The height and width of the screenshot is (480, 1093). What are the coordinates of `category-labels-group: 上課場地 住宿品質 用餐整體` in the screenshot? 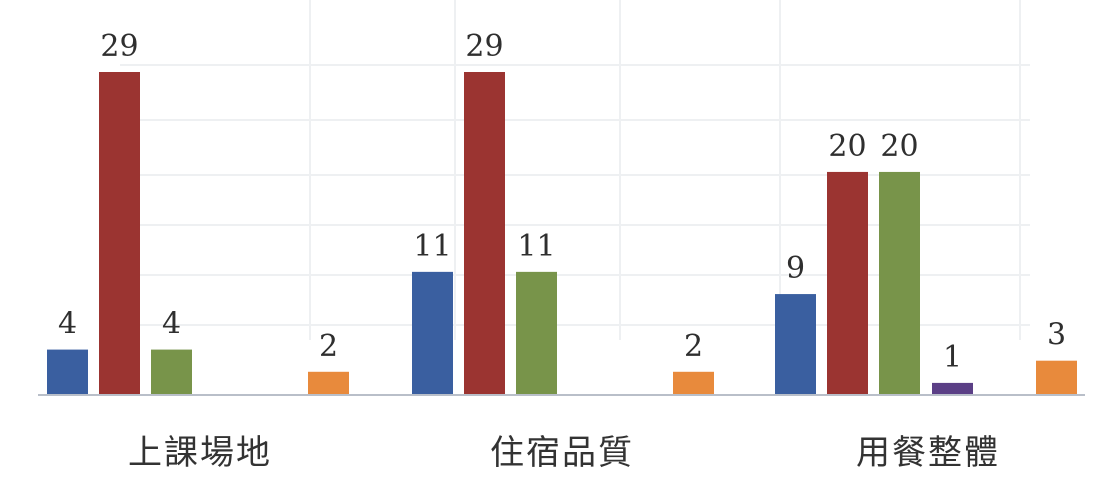 It's located at (564, 453).